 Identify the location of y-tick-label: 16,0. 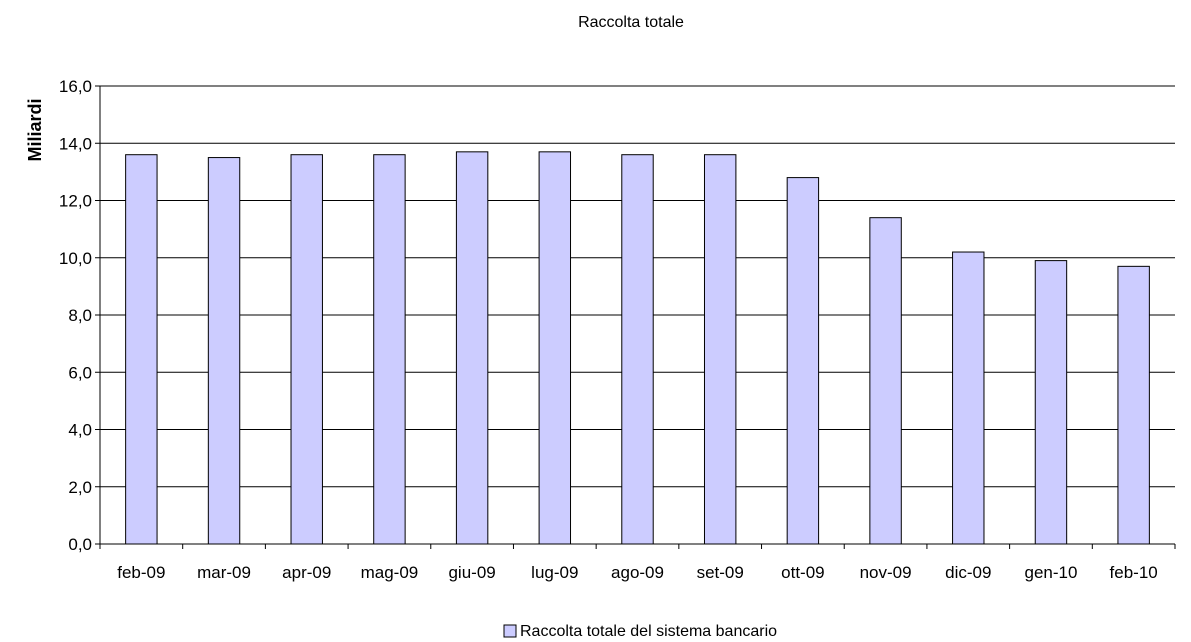
(75, 86).